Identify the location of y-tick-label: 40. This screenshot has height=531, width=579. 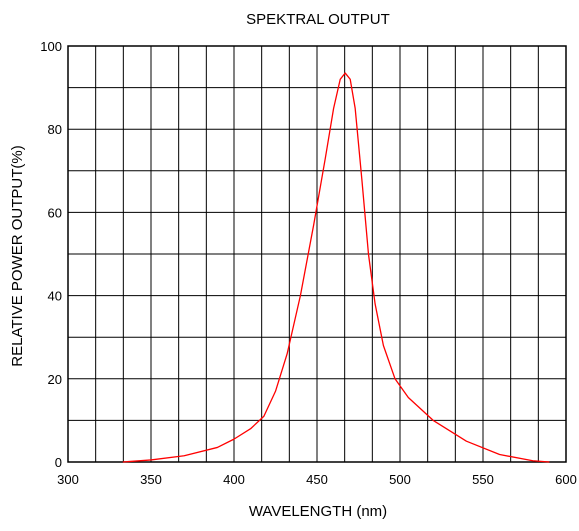
(55, 296).